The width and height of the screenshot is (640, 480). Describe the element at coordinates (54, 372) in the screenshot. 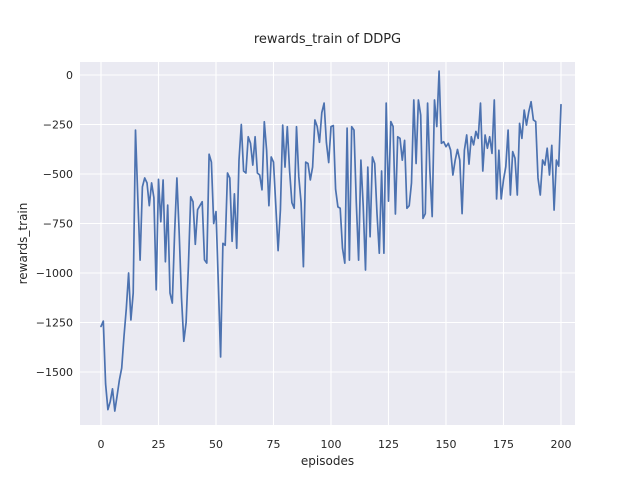

I see `y-tick-label: −1500` at that location.